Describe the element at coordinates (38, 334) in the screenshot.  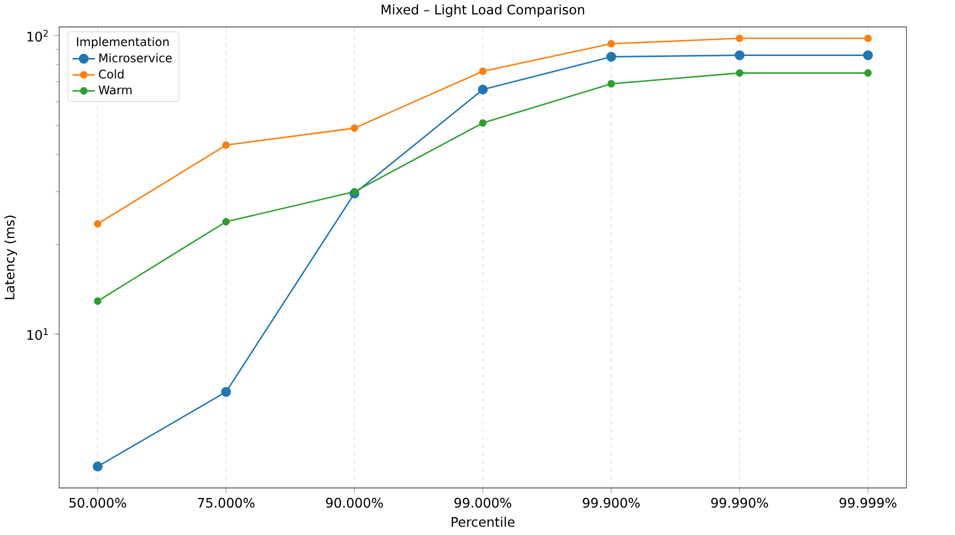
I see `y-tick-label: 10$^{1}$` at that location.